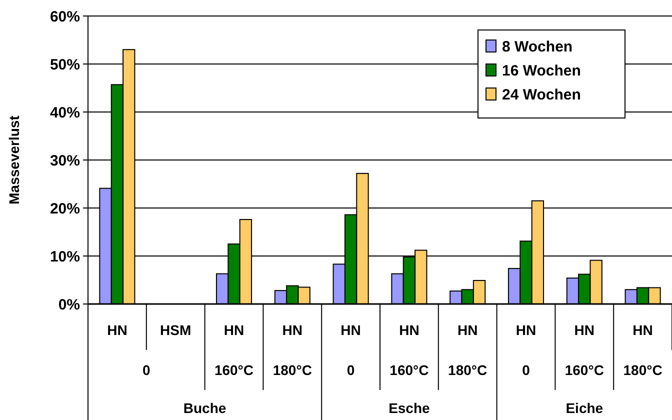 Image resolution: width=672 pixels, height=420 pixels. What do you see at coordinates (409, 408) in the screenshot?
I see `text: Esche` at bounding box center [409, 408].